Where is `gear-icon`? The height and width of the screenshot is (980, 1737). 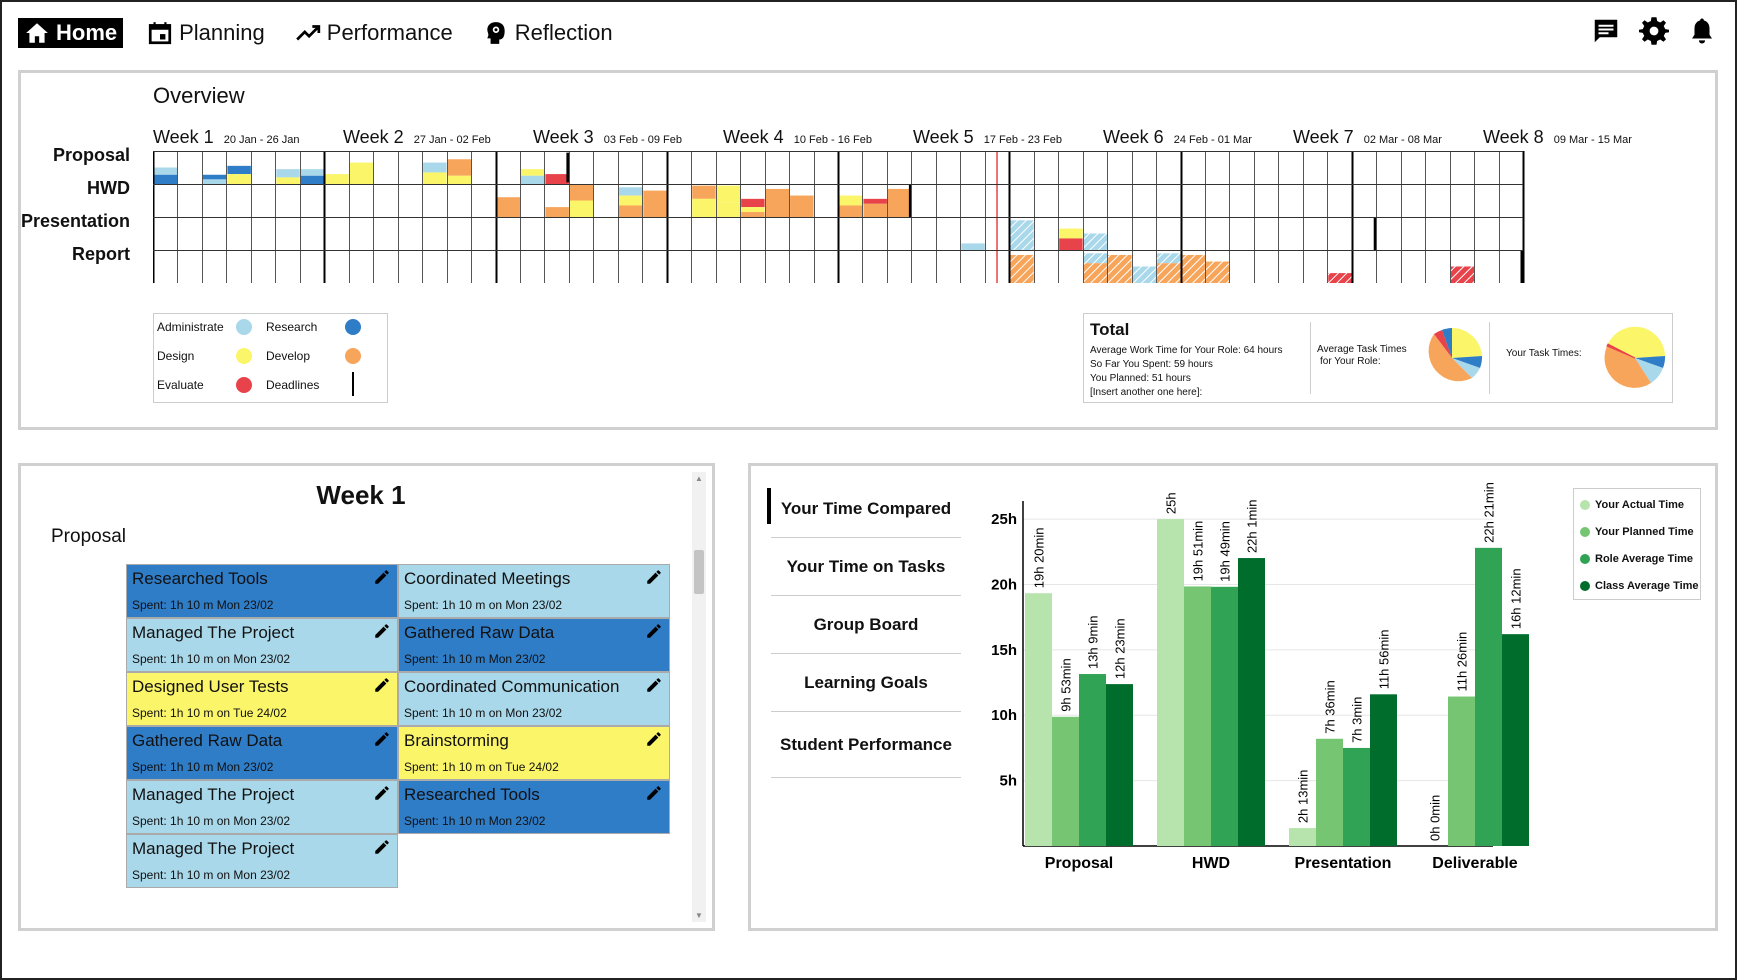 gear-icon is located at coordinates (1654, 31).